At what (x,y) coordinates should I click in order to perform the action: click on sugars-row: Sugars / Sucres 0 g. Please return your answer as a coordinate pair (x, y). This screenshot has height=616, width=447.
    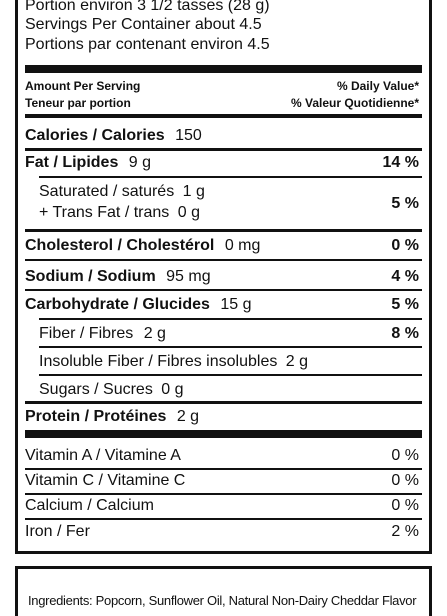
    Looking at the image, I should click on (223, 390).